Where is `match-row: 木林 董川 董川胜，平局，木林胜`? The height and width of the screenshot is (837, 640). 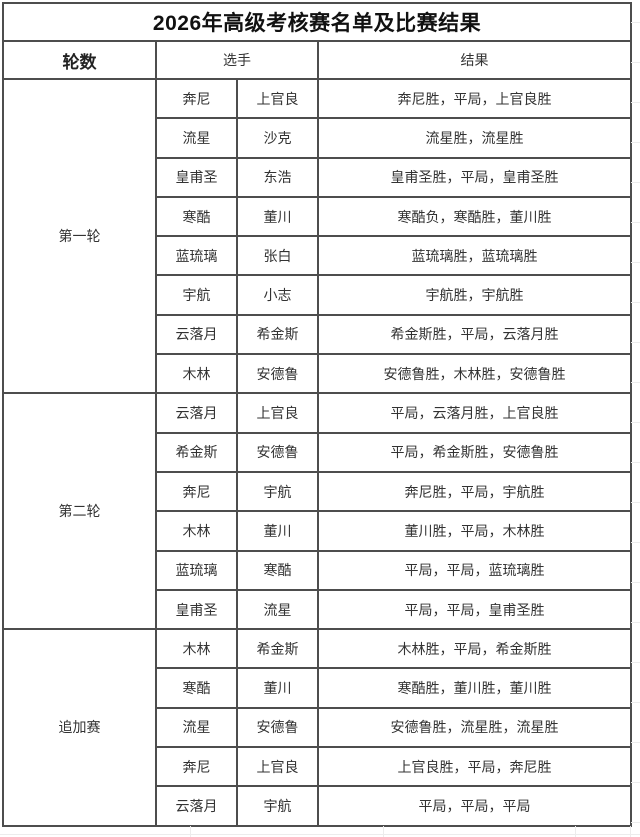
match-row: 木林 董川 董川胜，平局，木林胜 is located at coordinates (318, 531).